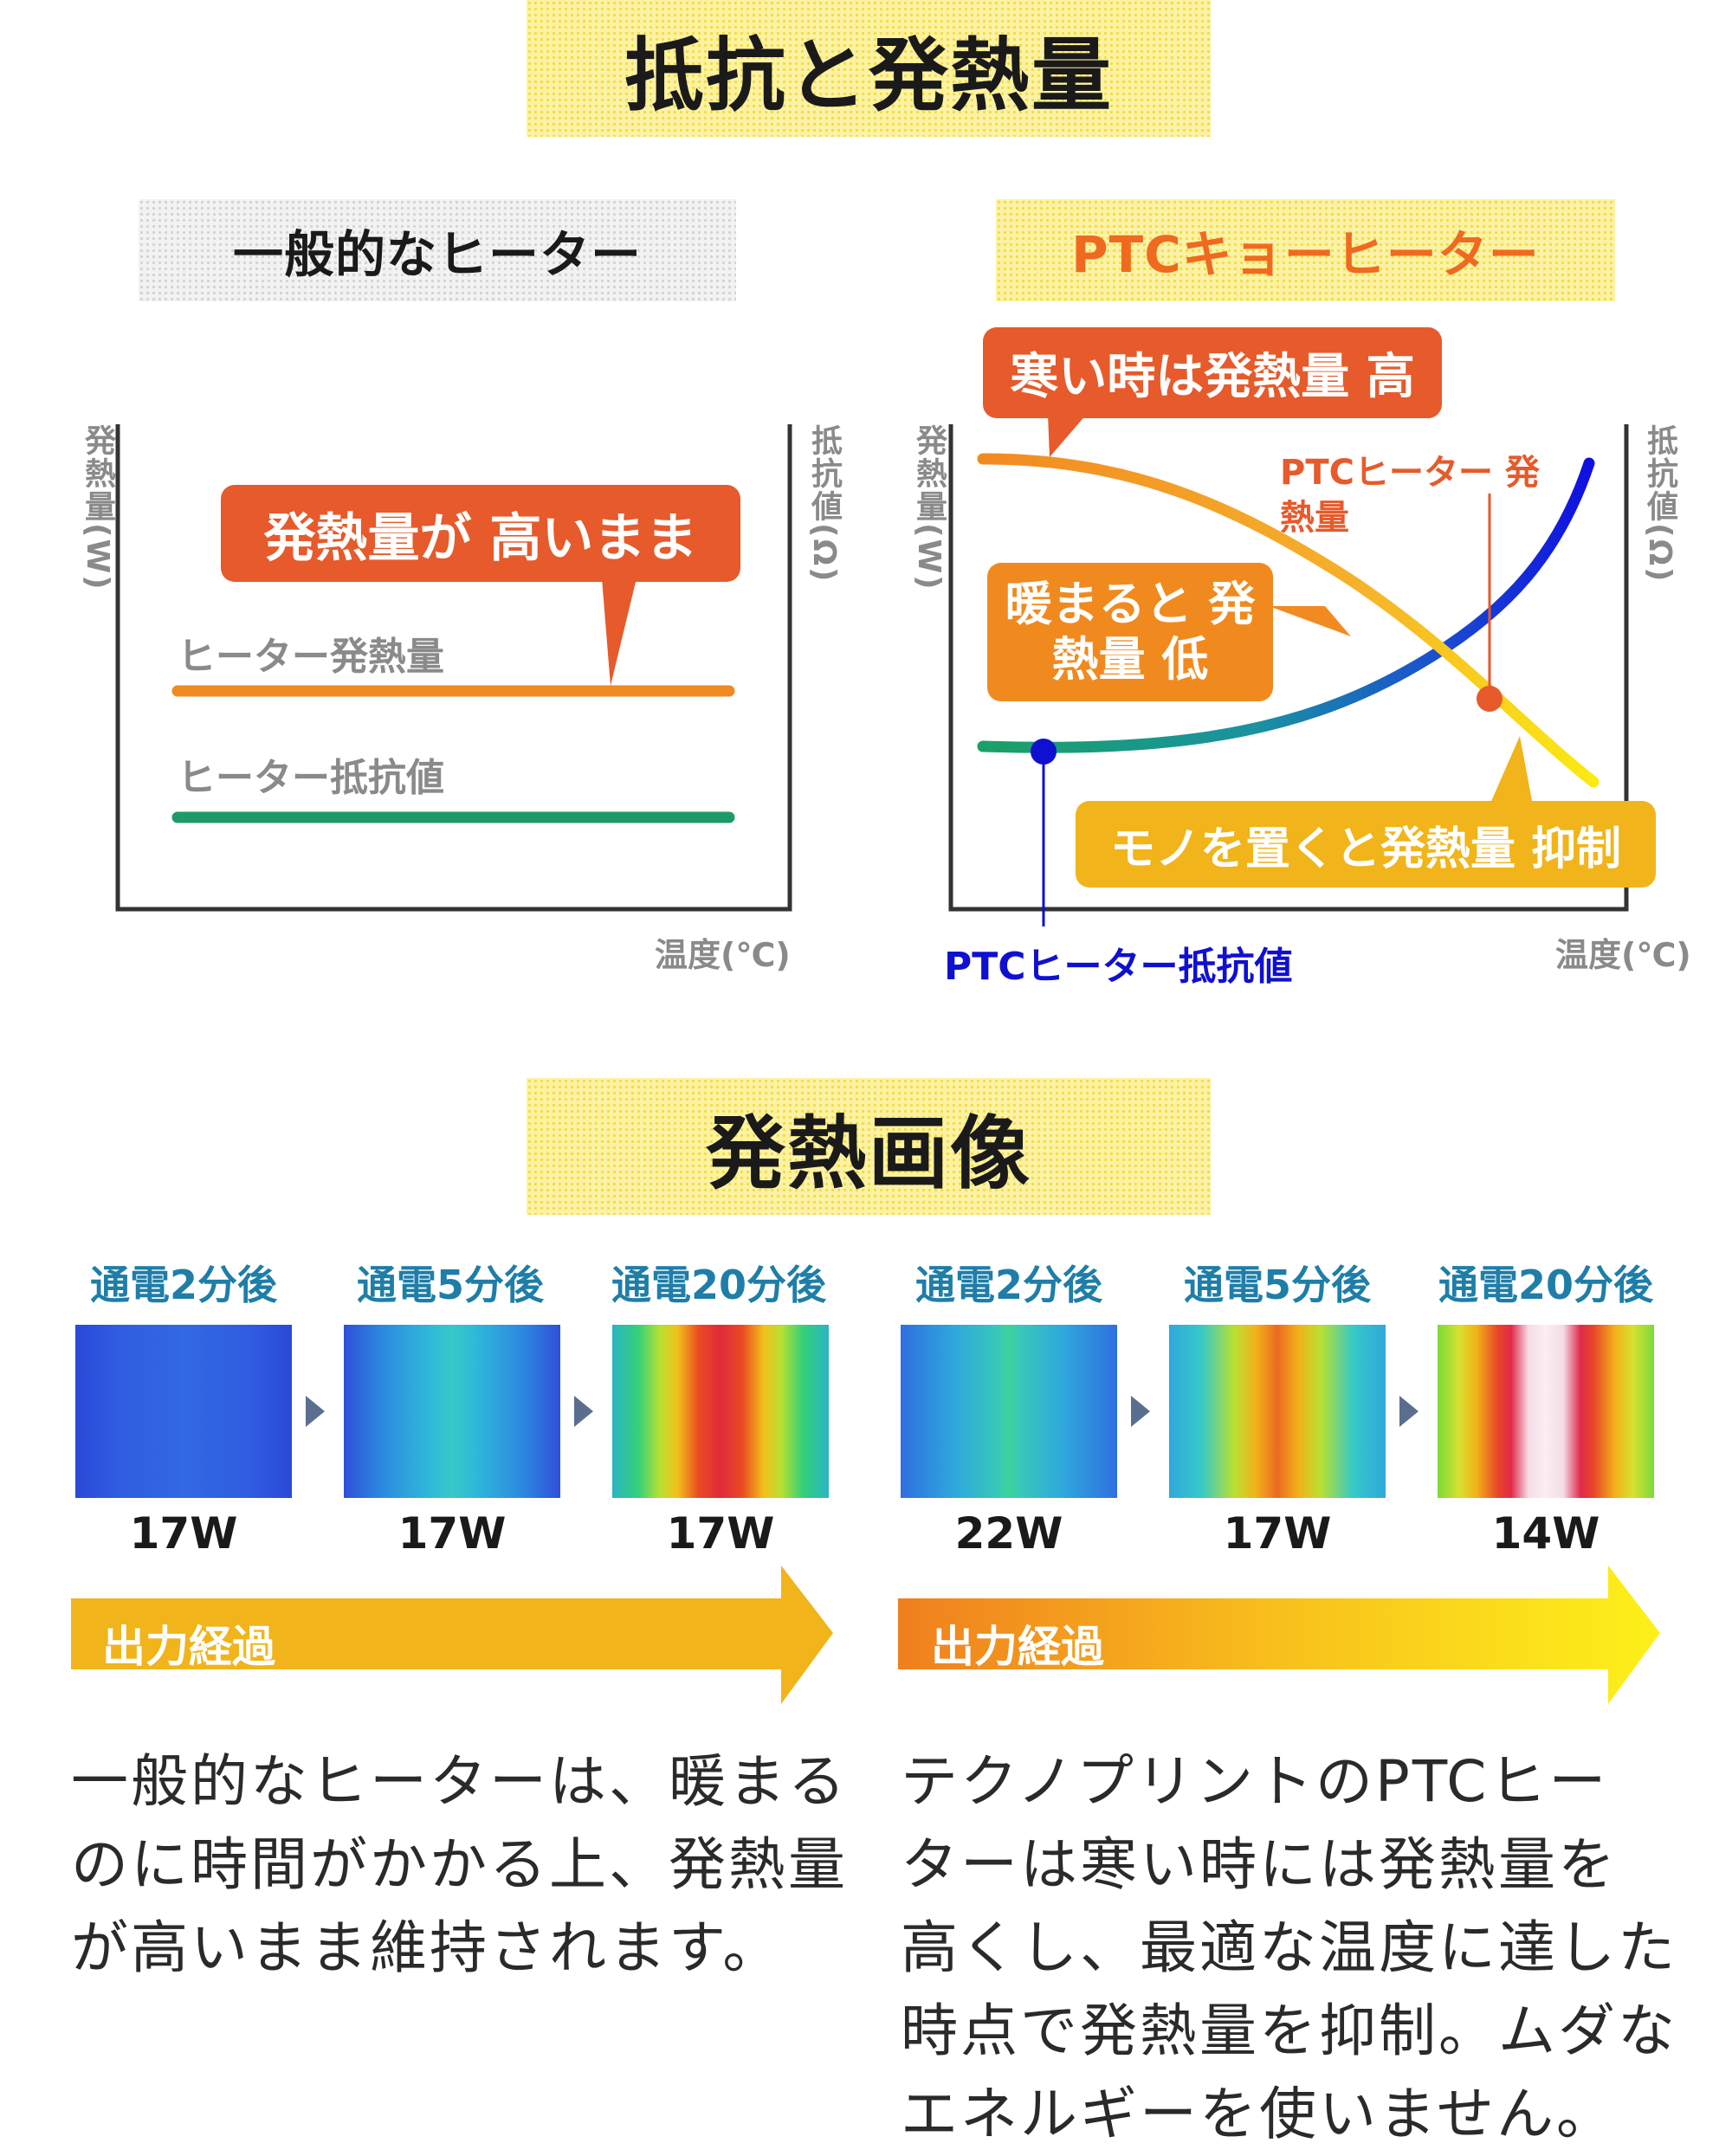  What do you see at coordinates (1365, 849) in the screenshot?
I see `object-callout-text: モノを置くと発熱量 抑制` at bounding box center [1365, 849].